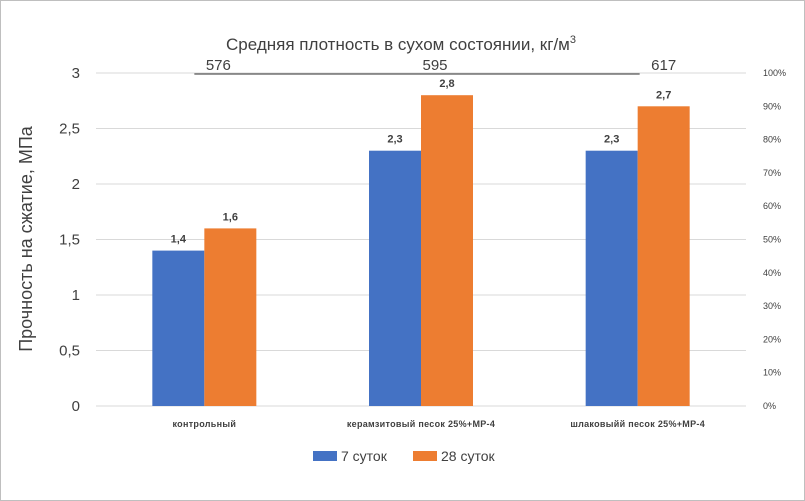 This screenshot has width=805, height=501. I want to click on y2-tick-label: 70%, so click(772, 173).